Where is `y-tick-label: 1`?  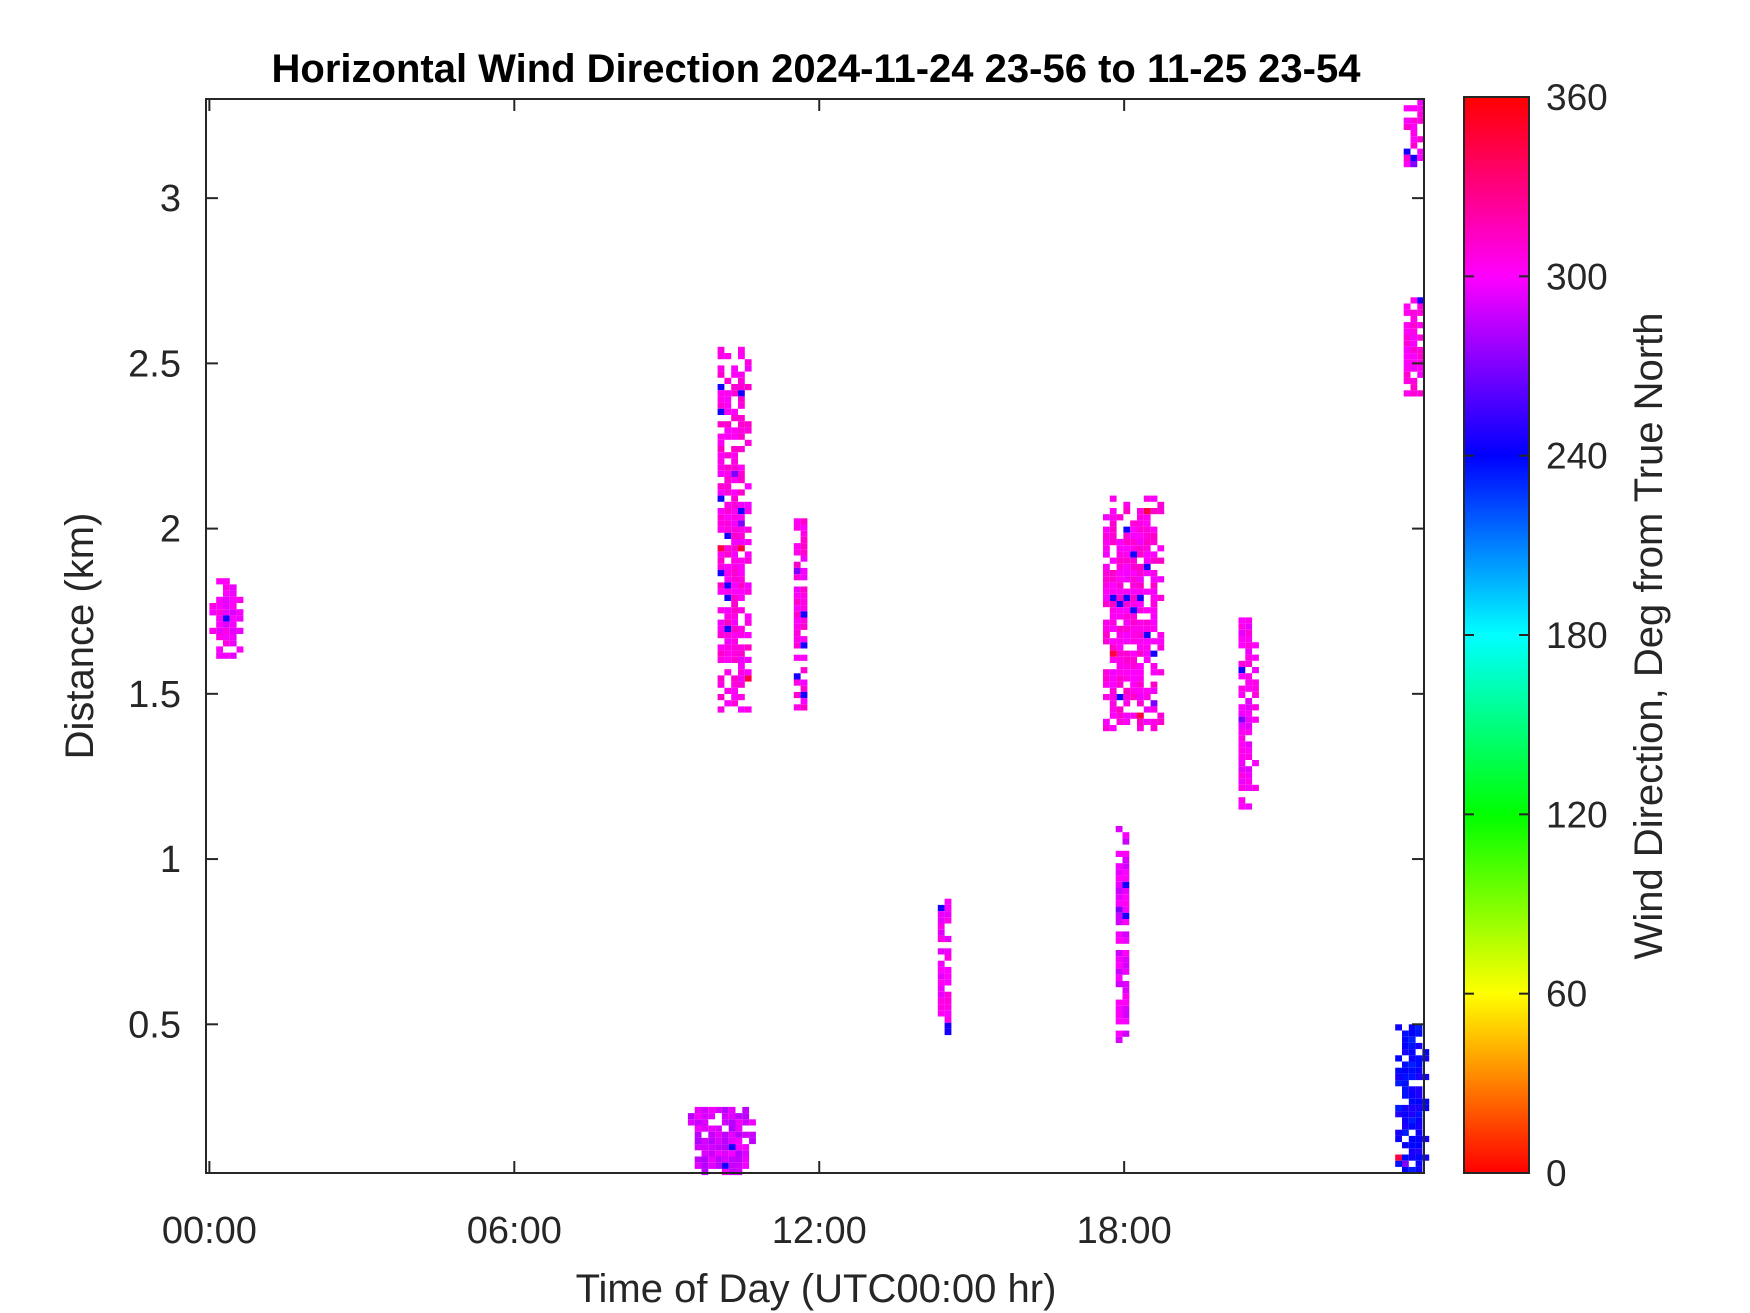 y-tick-label: 1 is located at coordinates (170, 860).